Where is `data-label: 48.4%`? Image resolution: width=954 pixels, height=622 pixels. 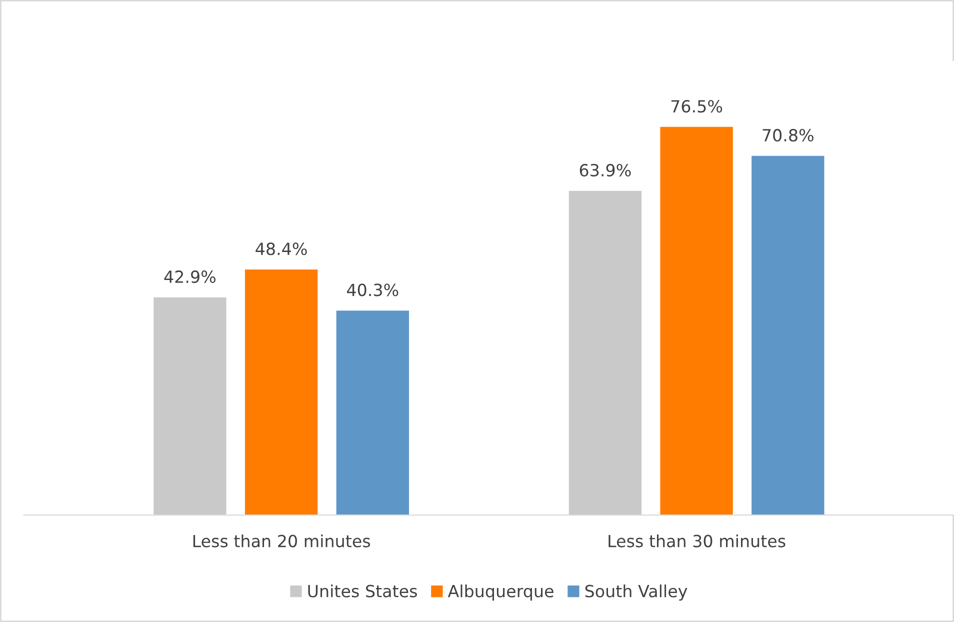
data-label: 48.4% is located at coordinates (281, 249).